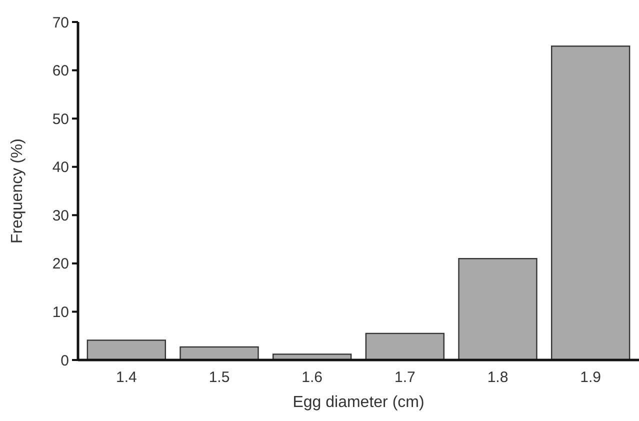  I want to click on x-tick-label: 1.6, so click(312, 377).